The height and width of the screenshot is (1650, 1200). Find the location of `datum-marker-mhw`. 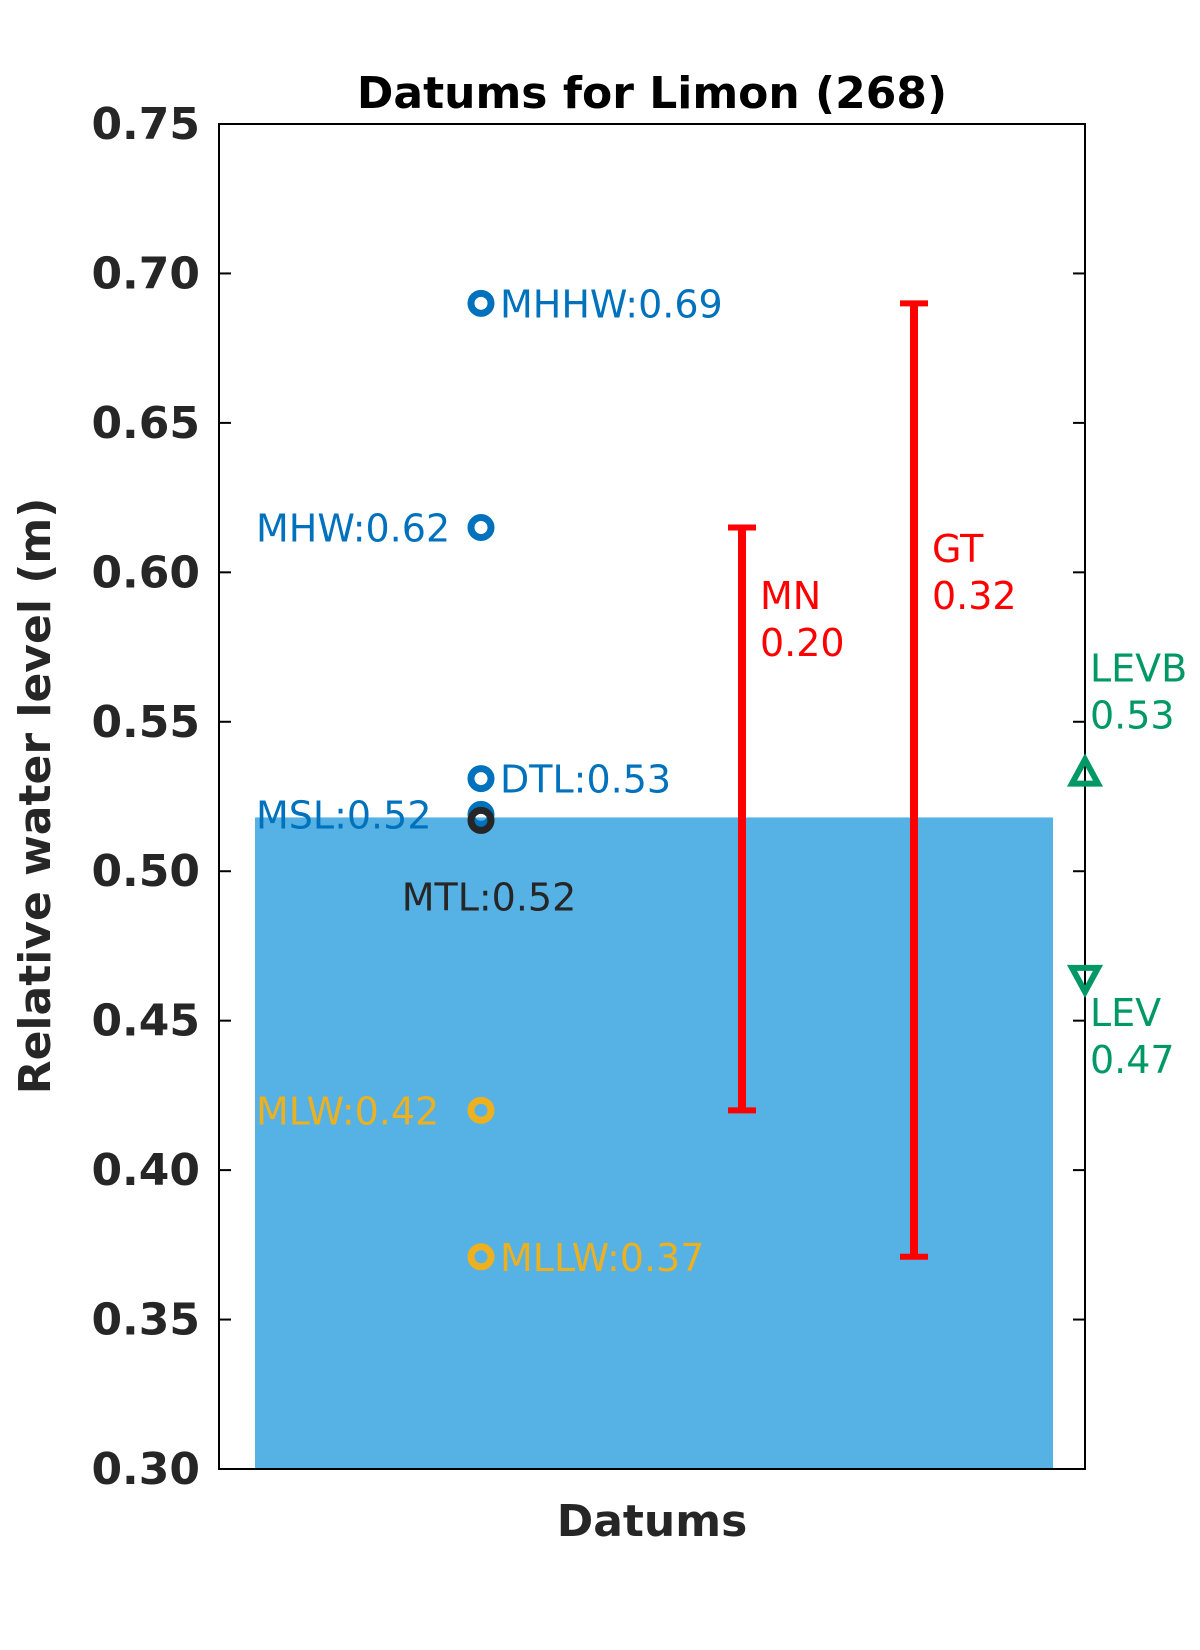

datum-marker-mhw is located at coordinates (481, 527).